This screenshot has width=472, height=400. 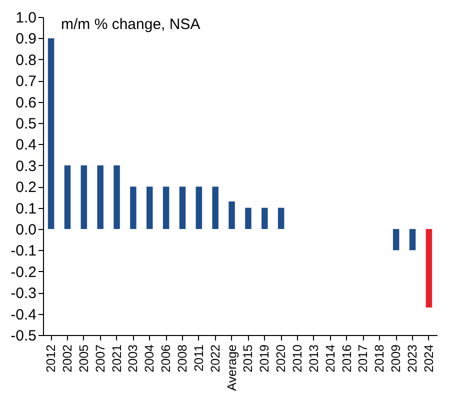 I want to click on x-tick-label: 2023, so click(x=413, y=358).